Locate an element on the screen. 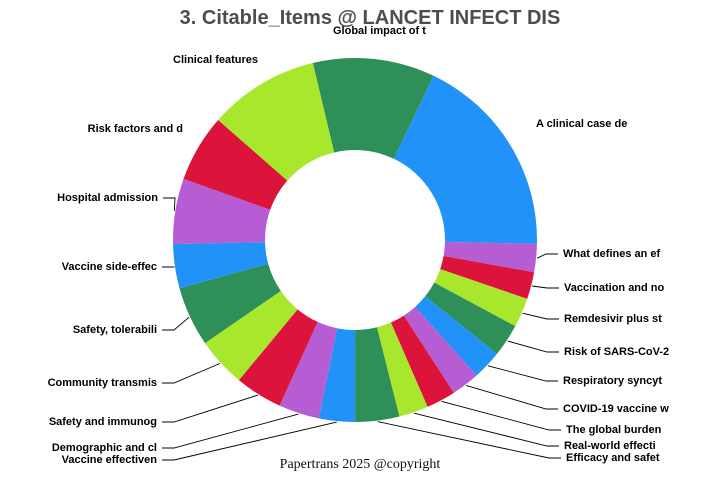 Image resolution: width=720 pixels, height=480 pixels. donut-slice-community-transmis is located at coordinates (251, 335).